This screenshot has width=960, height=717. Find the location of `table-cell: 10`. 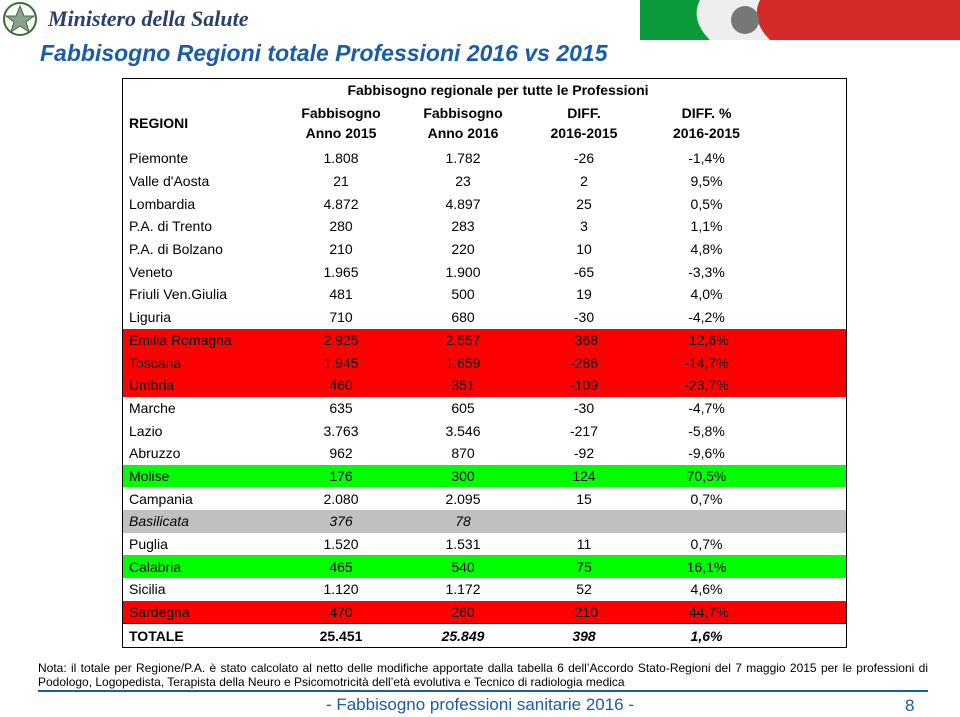

table-cell: 10 is located at coordinates (584, 249).